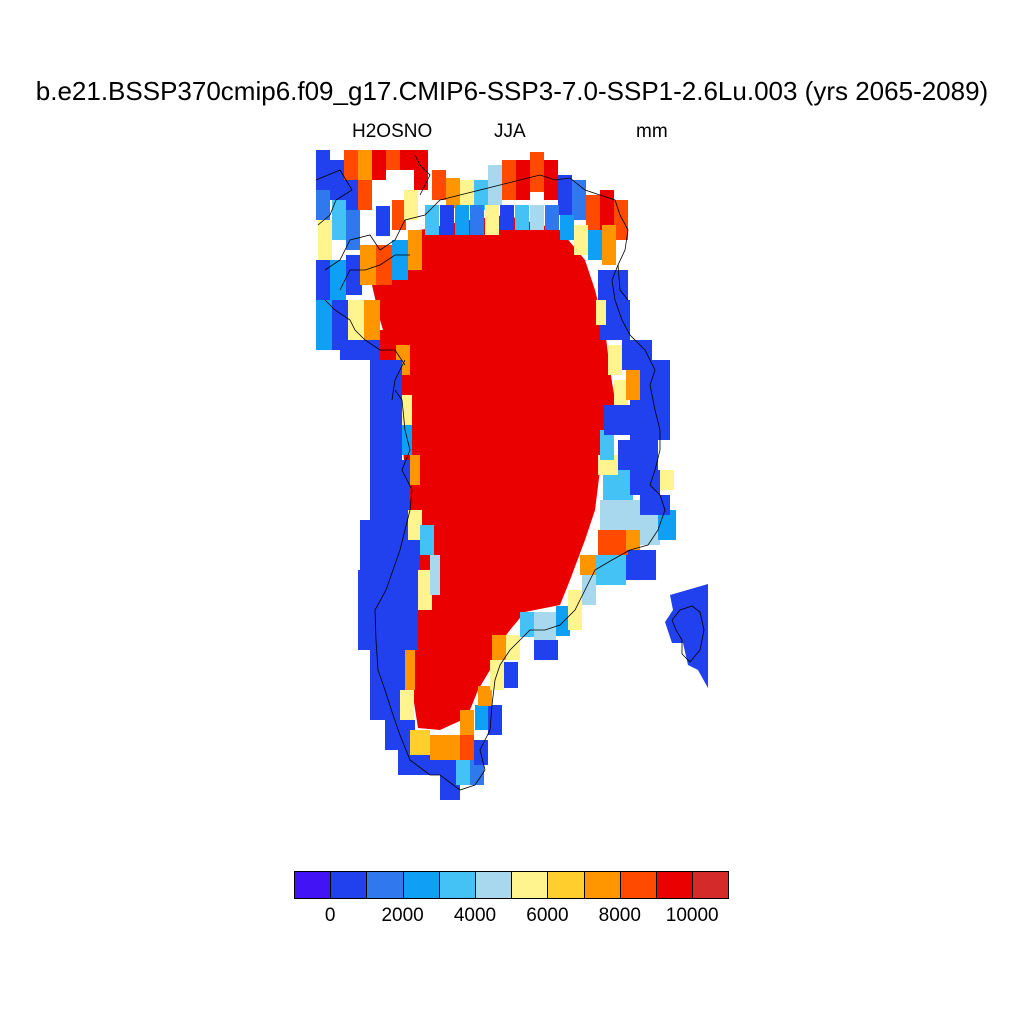 The image size is (1024, 1024). Describe the element at coordinates (402, 915) in the screenshot. I see `colorbar-label: 2000` at that location.